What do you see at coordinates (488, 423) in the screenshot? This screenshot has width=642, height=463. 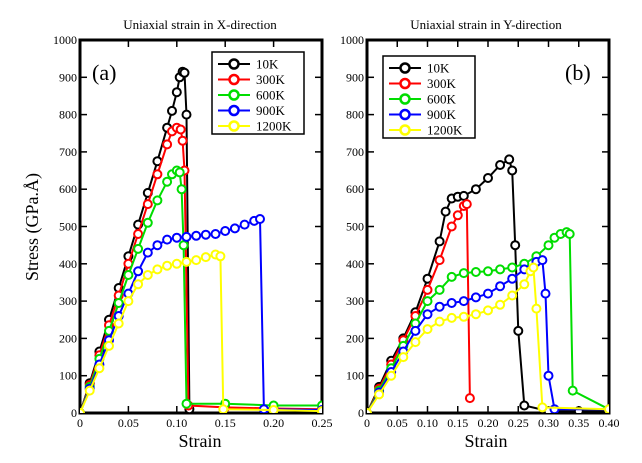 I see `panel-b-xtick-label: 0.20` at bounding box center [488, 423].